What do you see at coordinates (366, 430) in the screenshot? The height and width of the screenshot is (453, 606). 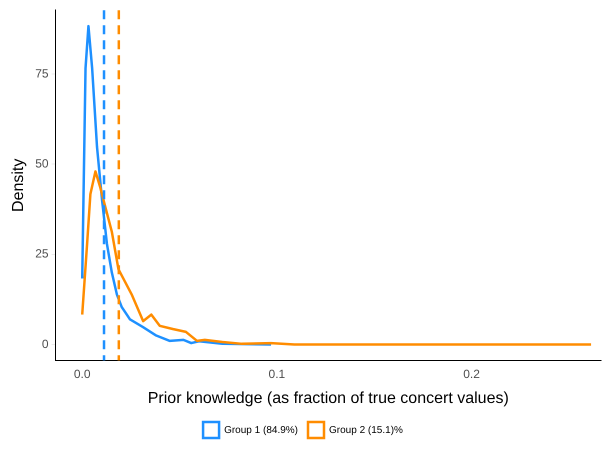 I see `legend-label: Group 2 (15.1)%` at bounding box center [366, 430].